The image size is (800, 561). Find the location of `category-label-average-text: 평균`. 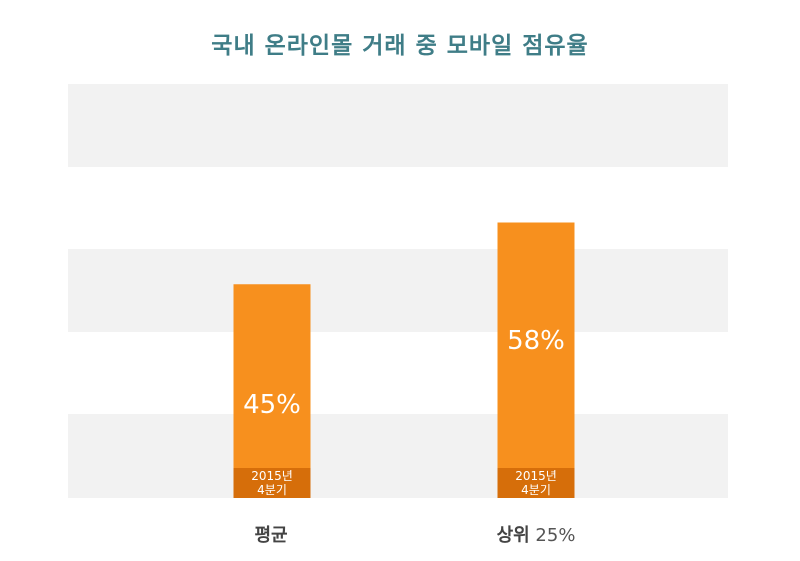

category-label-average-text: 평균 is located at coordinates (271, 535).